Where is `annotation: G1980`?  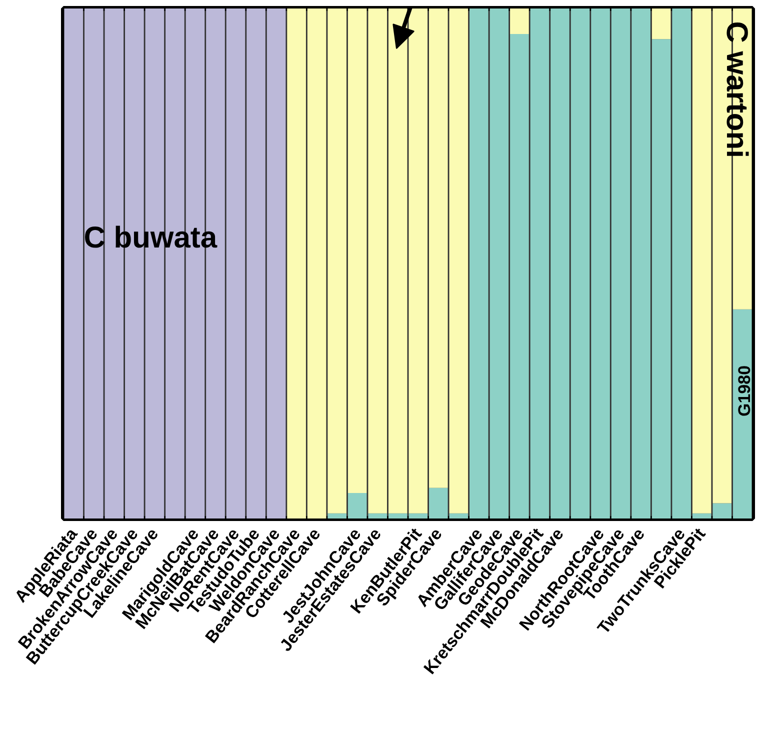 annotation: G1980 is located at coordinates (744, 390).